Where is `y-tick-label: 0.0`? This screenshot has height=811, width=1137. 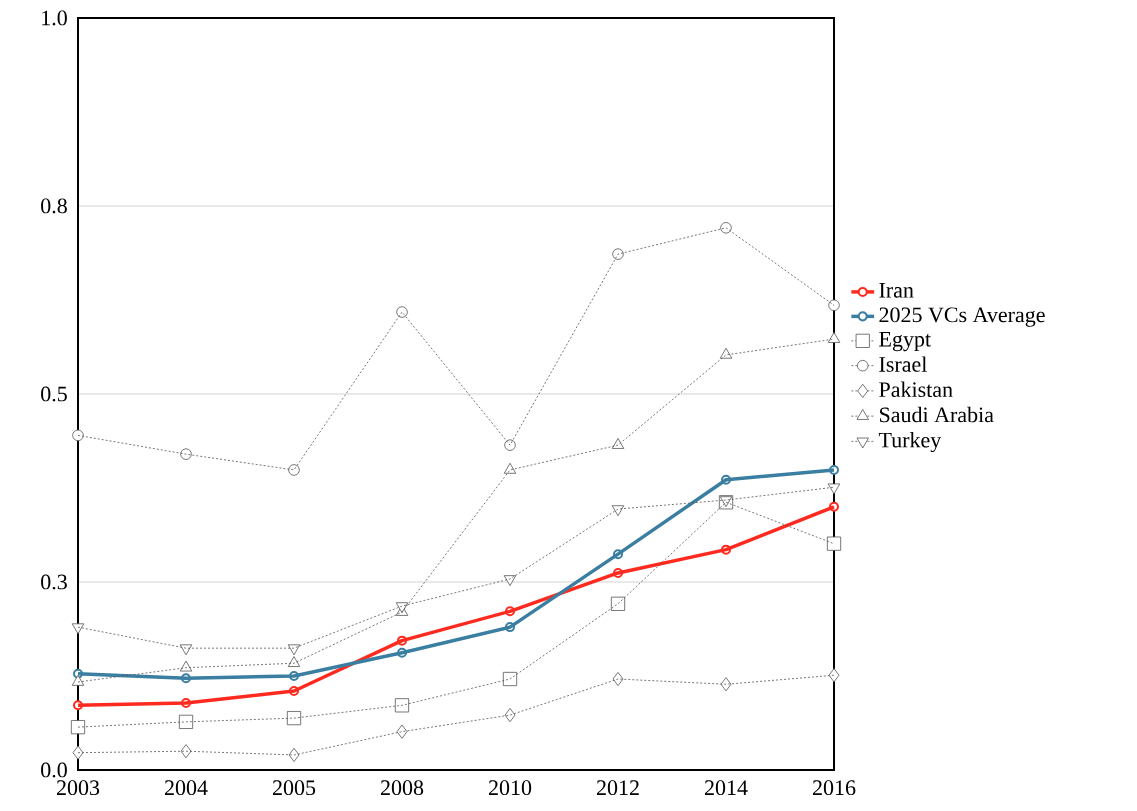 y-tick-label: 0.0 is located at coordinates (54, 770).